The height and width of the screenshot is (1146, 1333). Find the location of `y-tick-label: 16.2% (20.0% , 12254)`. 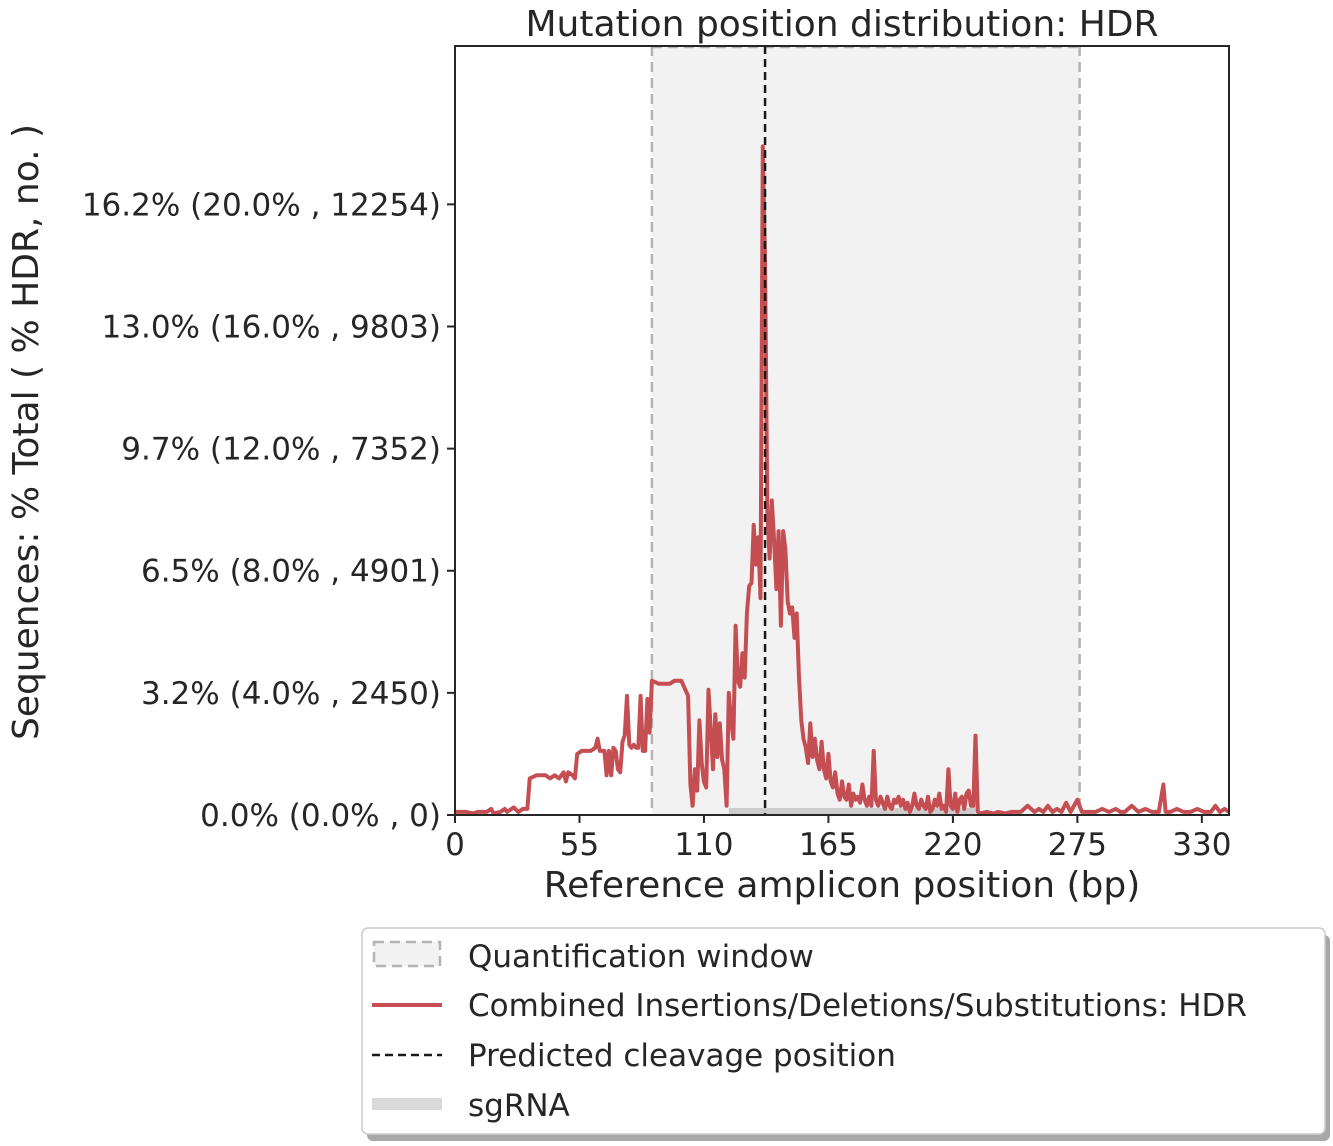

y-tick-label: 16.2% (20.0% , 12254) is located at coordinates (261, 205).